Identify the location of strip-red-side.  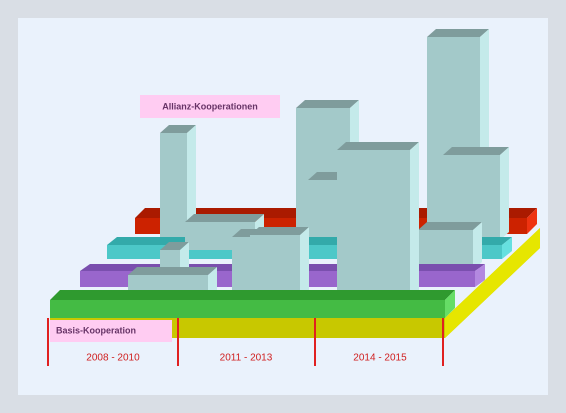
(532, 221).